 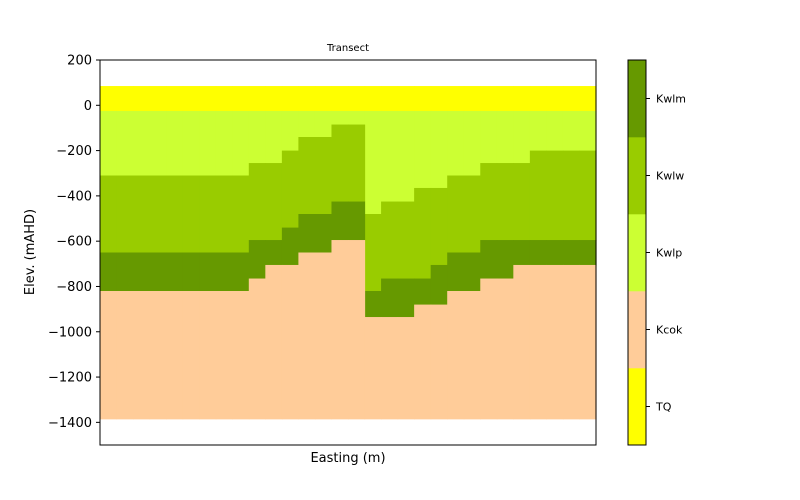 I want to click on colorbar-label-kwlw: Kwlw, so click(x=670, y=176).